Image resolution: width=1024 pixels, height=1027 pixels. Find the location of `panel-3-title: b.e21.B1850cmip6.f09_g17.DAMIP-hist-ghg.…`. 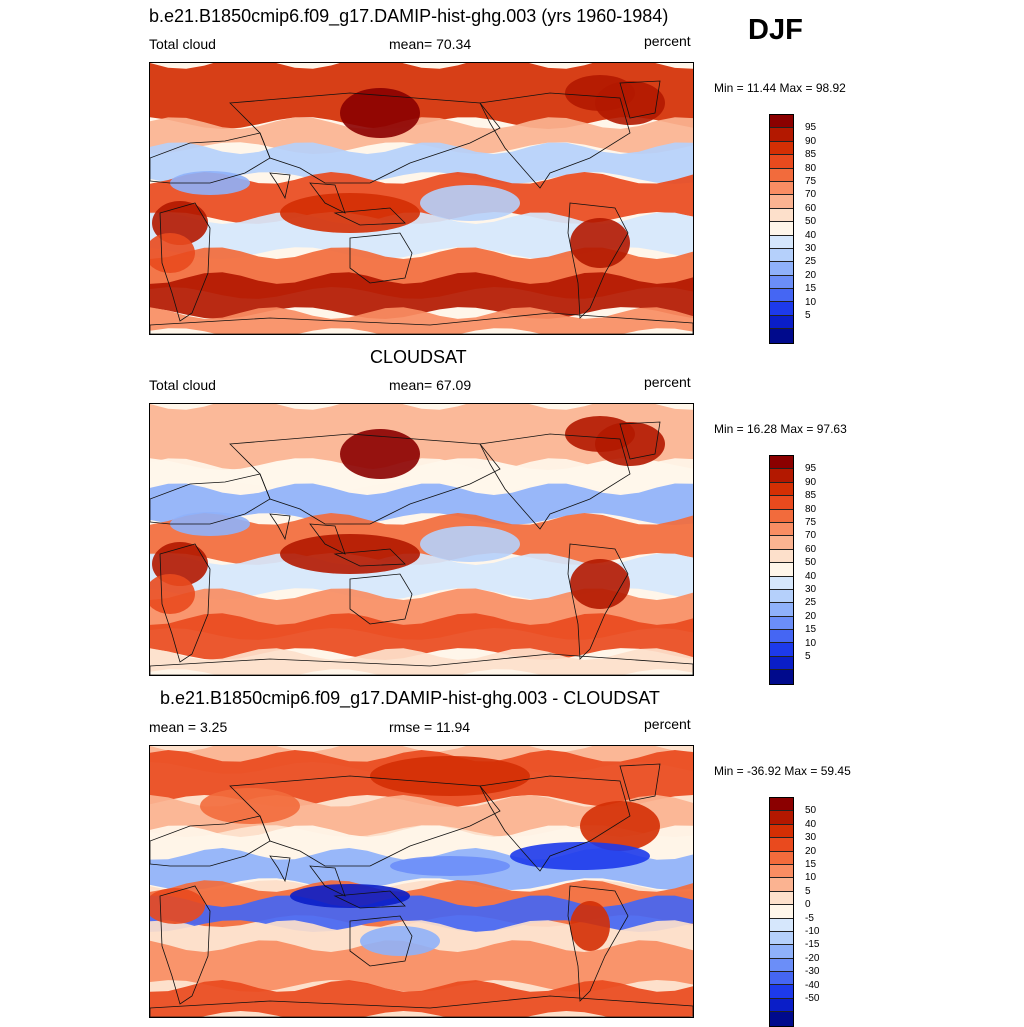

panel-3-title: b.e21.B1850cmip6.f09_g17.DAMIP-hist-ghg.… is located at coordinates (410, 698).